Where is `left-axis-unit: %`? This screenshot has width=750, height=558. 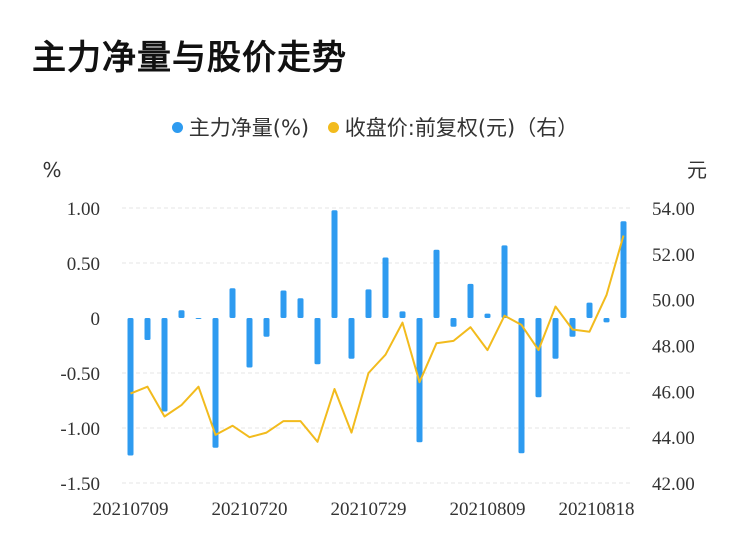 left-axis-unit: % is located at coordinates (51, 170).